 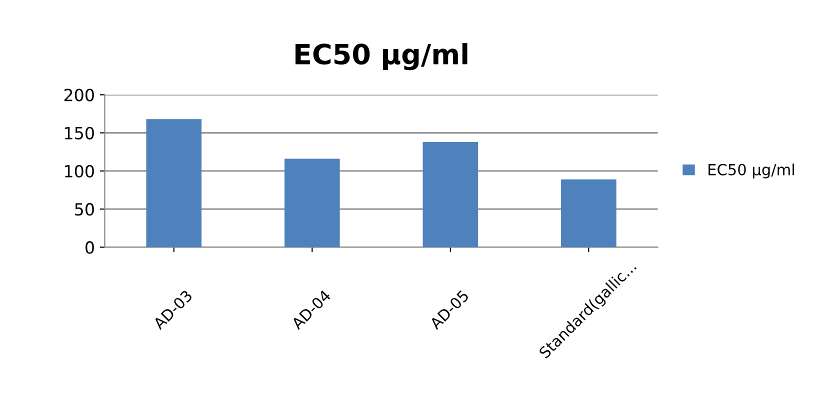 What do you see at coordinates (382, 56) in the screenshot?
I see `chart-title: EC50 µg/ml` at bounding box center [382, 56].